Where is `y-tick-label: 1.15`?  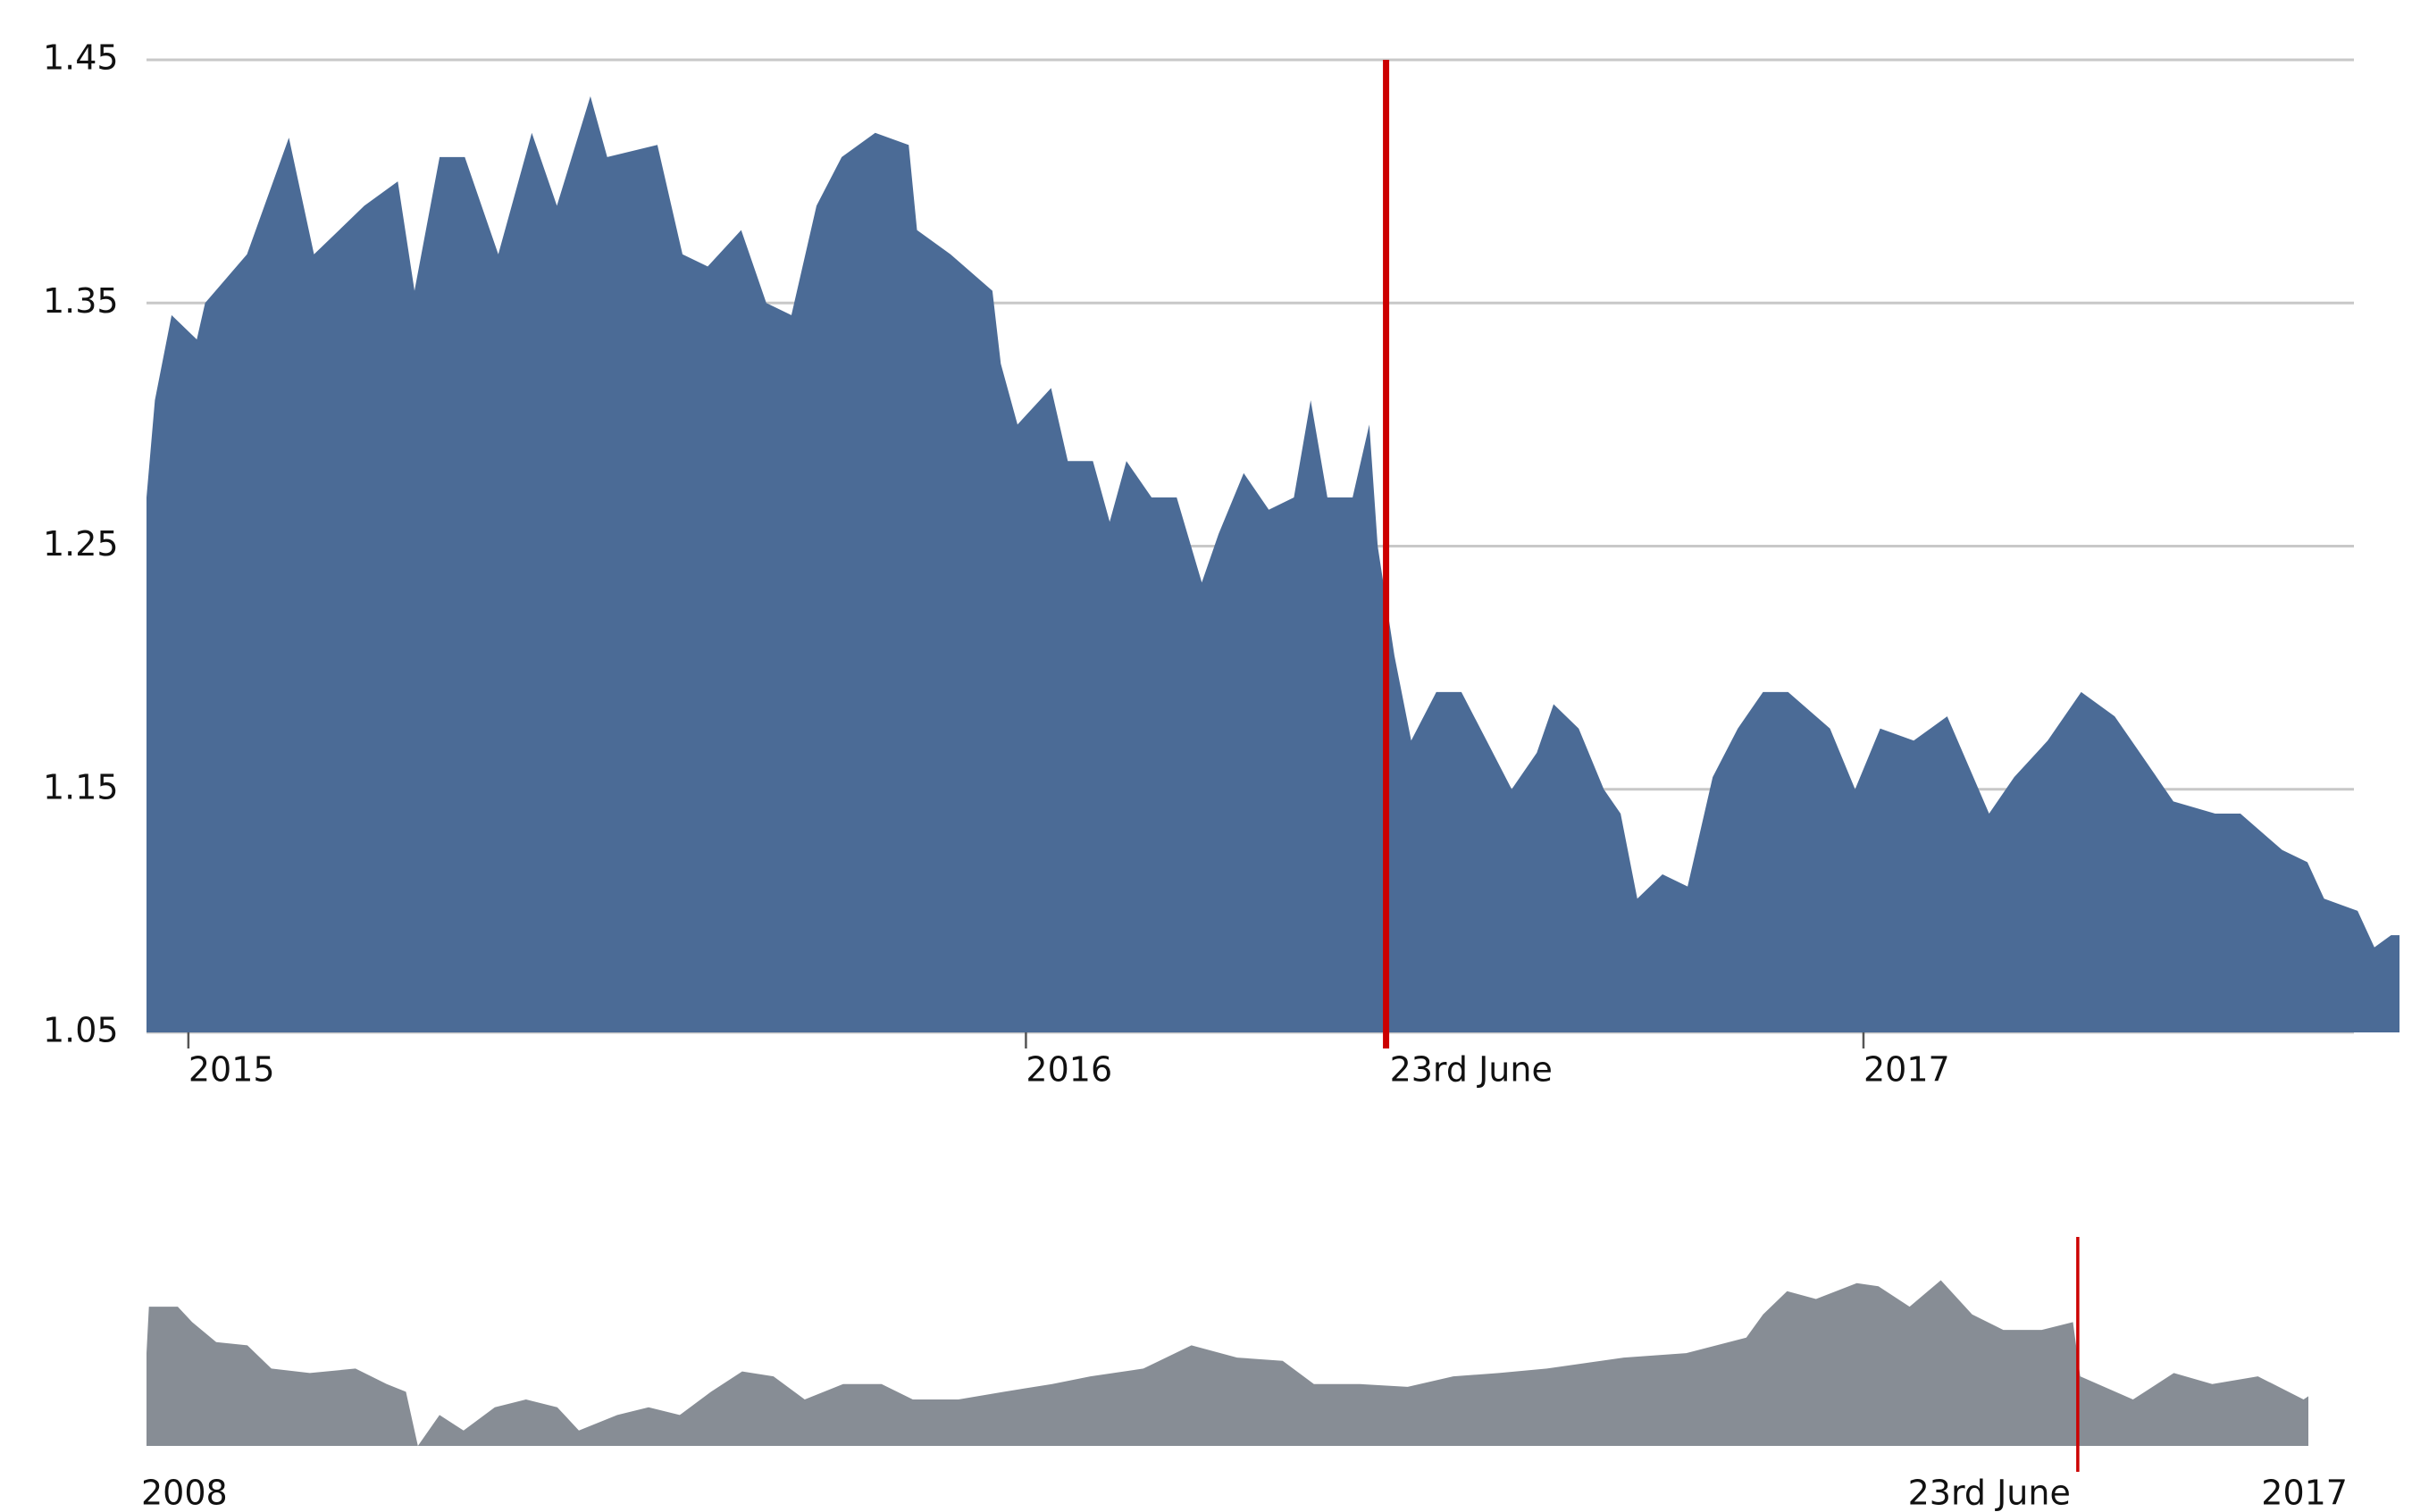
y-tick-label: 1.15 is located at coordinates (81, 786).